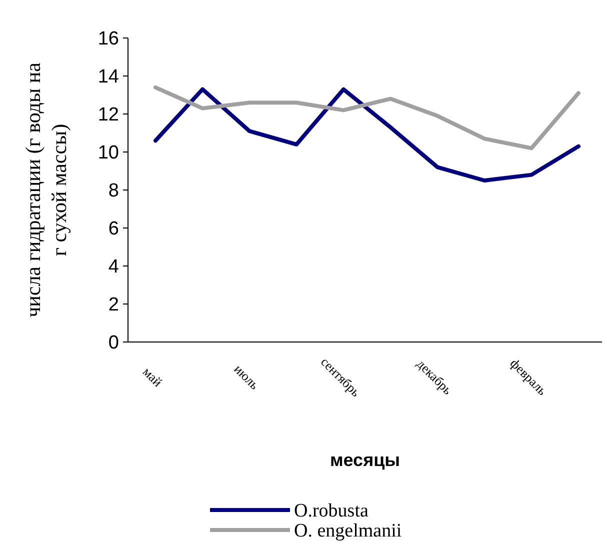 The image size is (603, 544). I want to click on y-tick-label: 12, so click(108, 115).